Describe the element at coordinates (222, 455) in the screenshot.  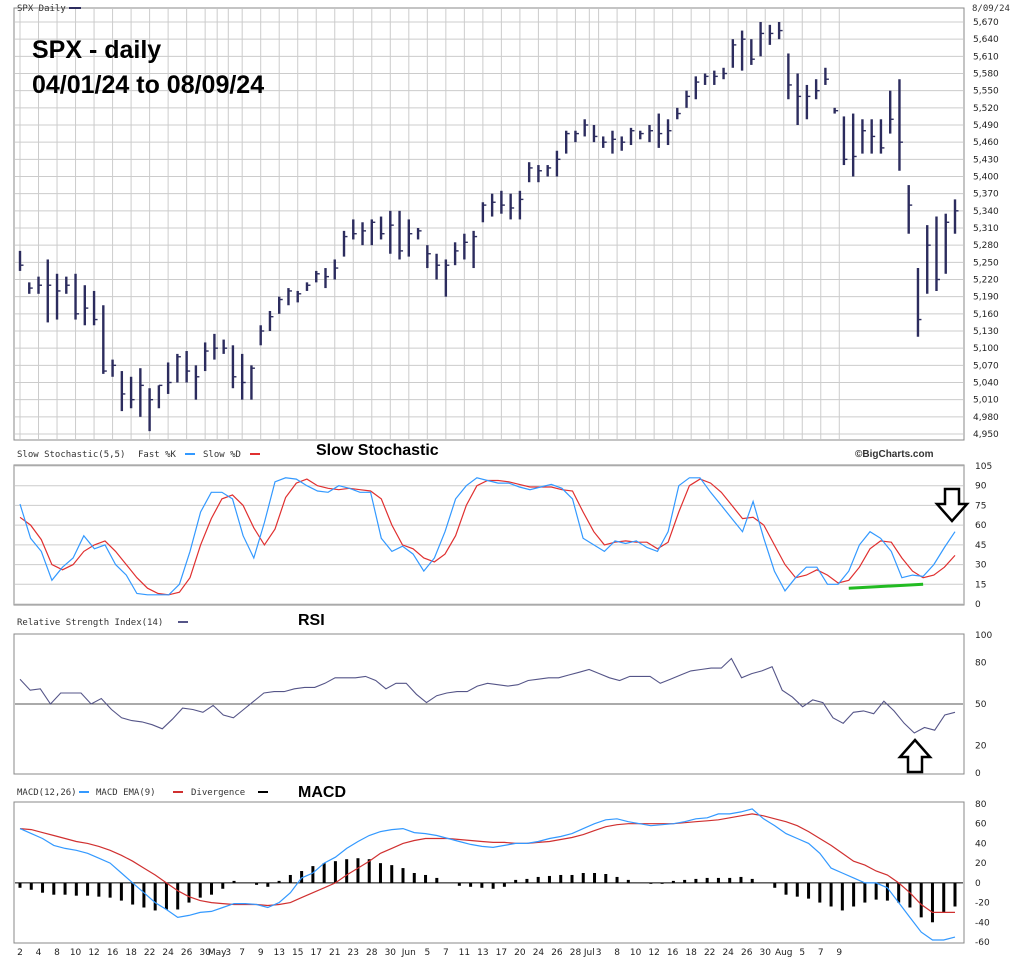
I see `slow-d-label: Slow %D` at that location.